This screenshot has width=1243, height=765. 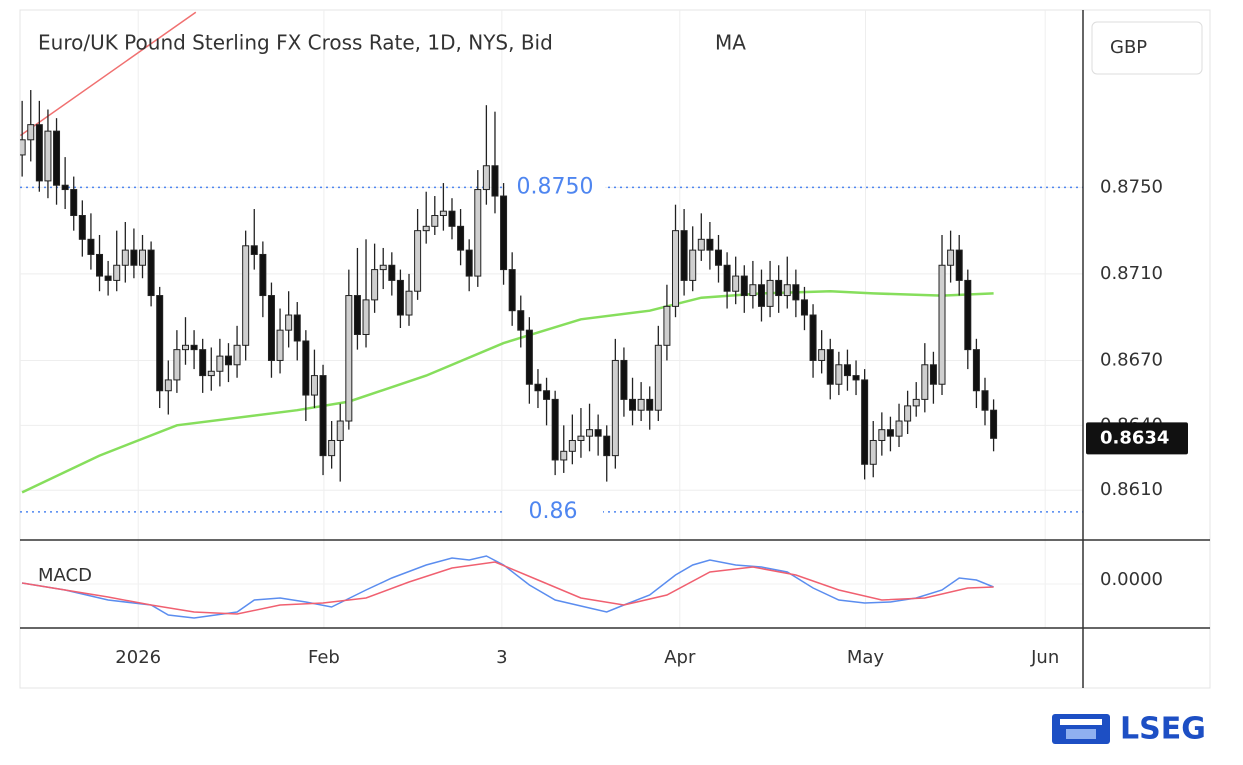 I want to click on x-tick-label: 2026, so click(x=138, y=657).